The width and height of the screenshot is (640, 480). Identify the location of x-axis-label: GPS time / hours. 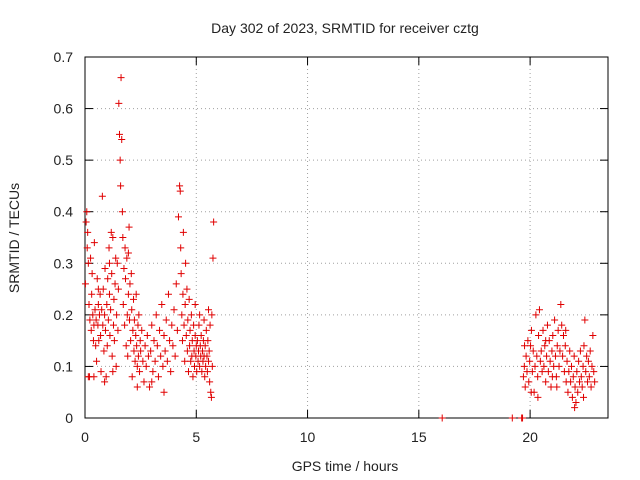
(345, 466).